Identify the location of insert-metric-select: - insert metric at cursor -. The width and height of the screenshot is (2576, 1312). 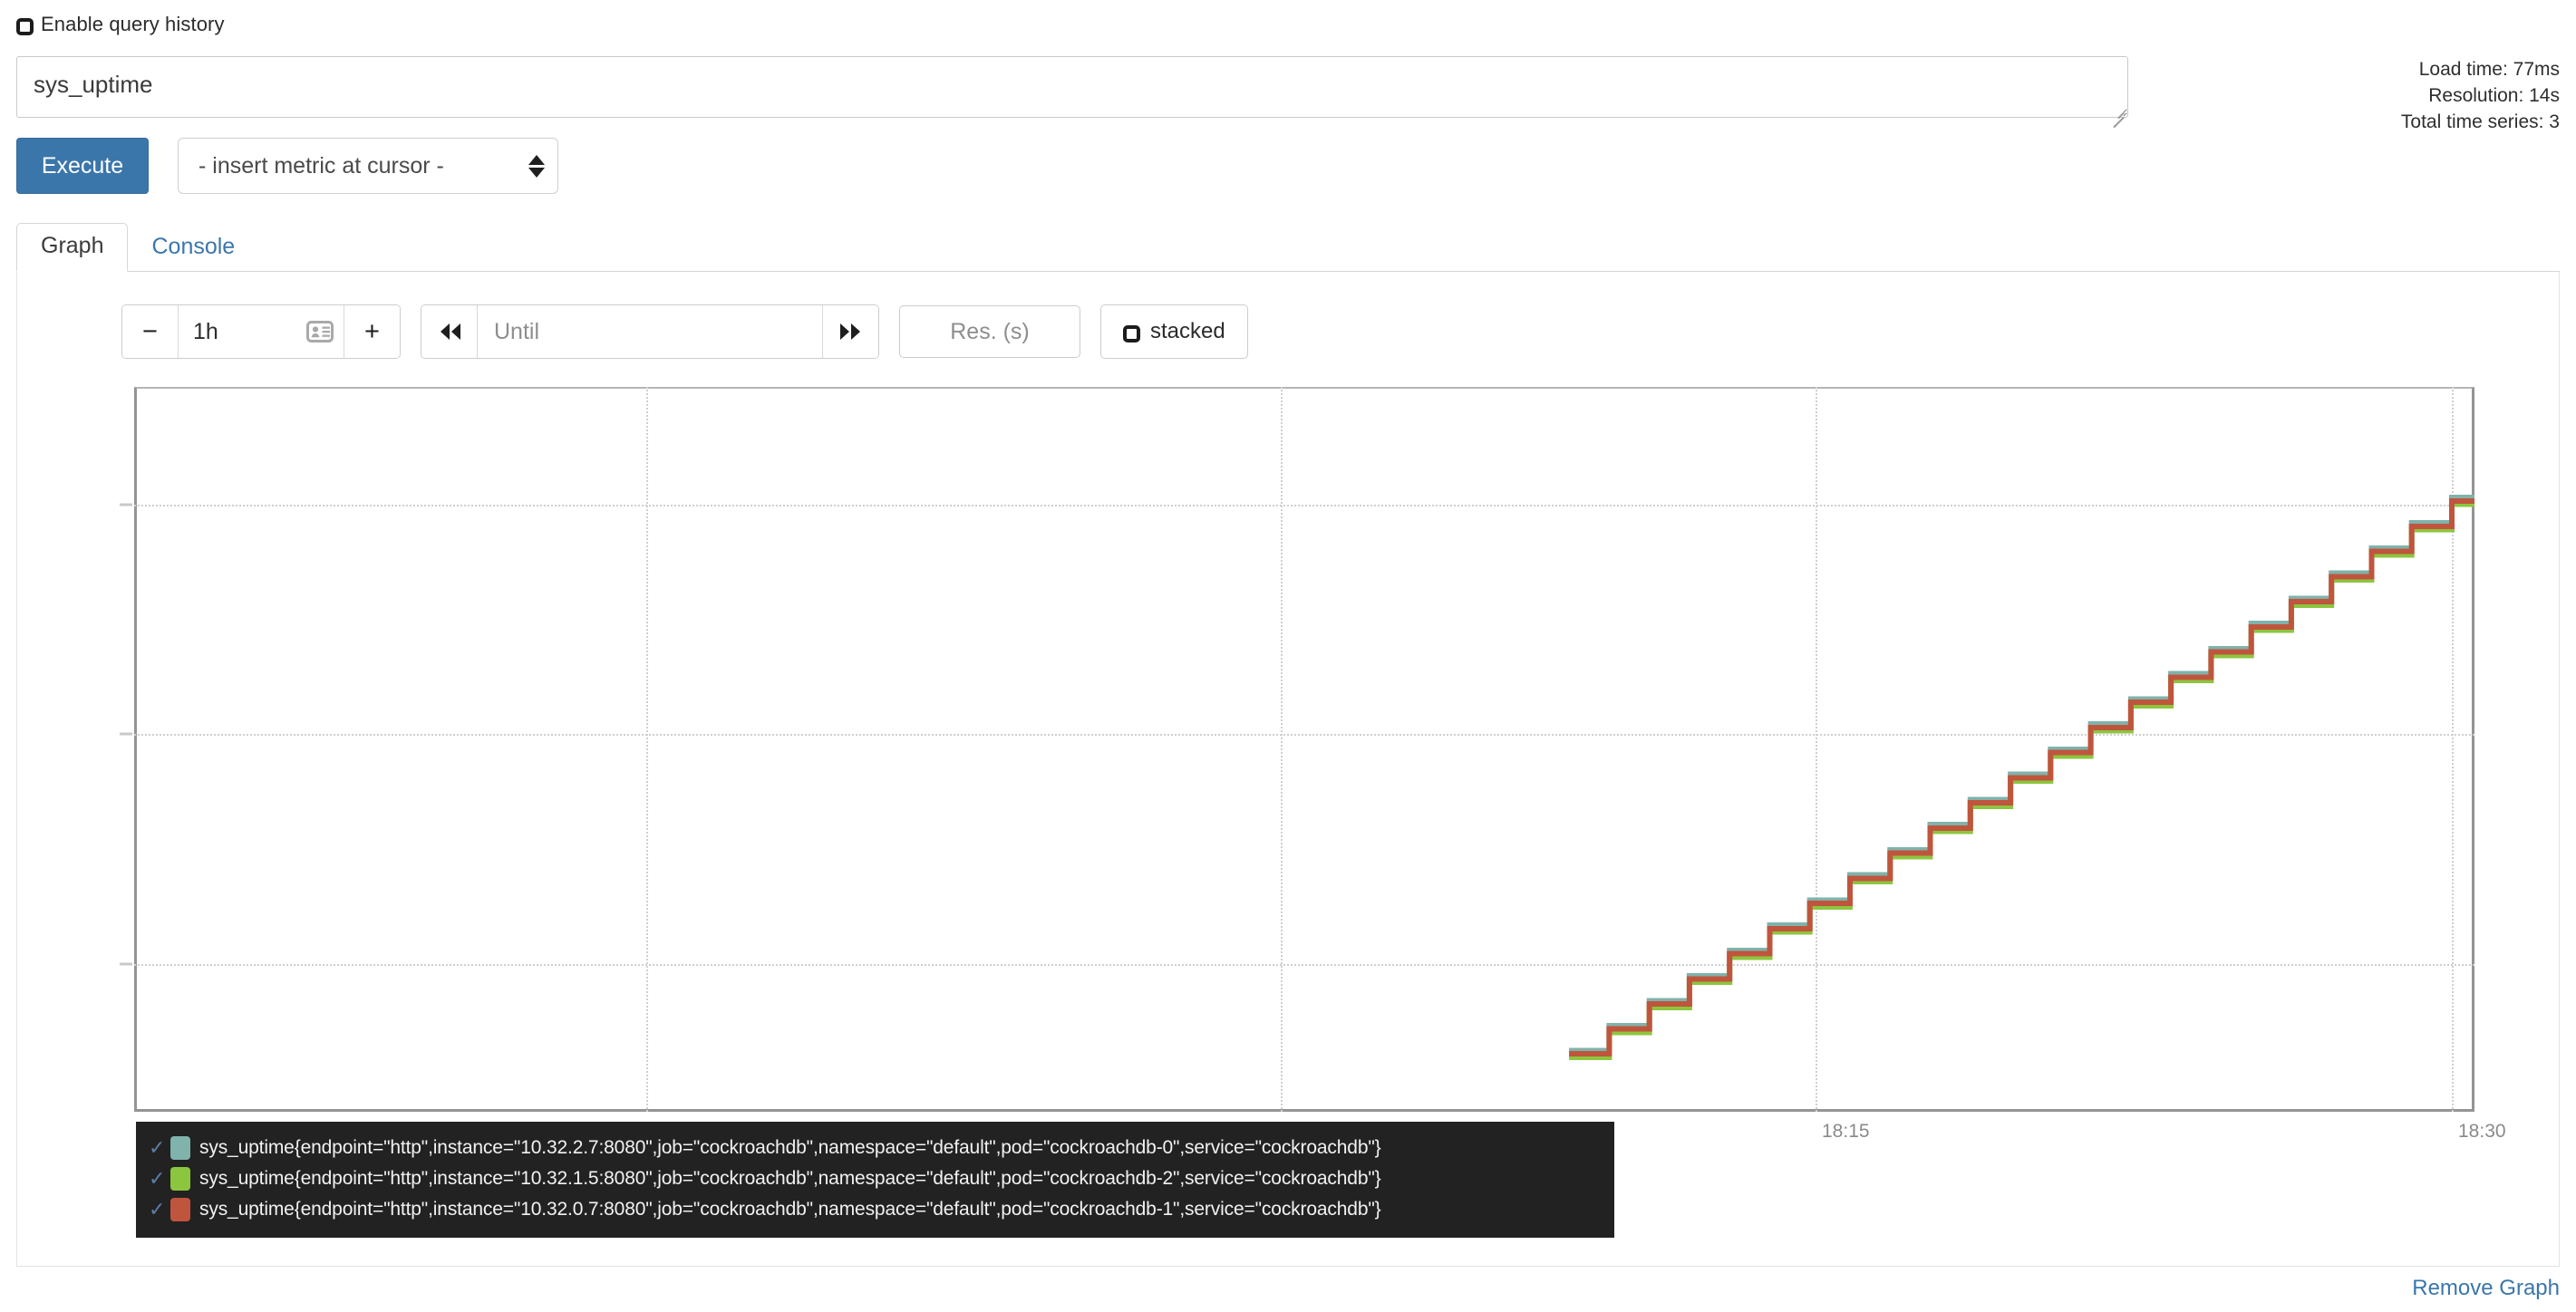
(368, 166).